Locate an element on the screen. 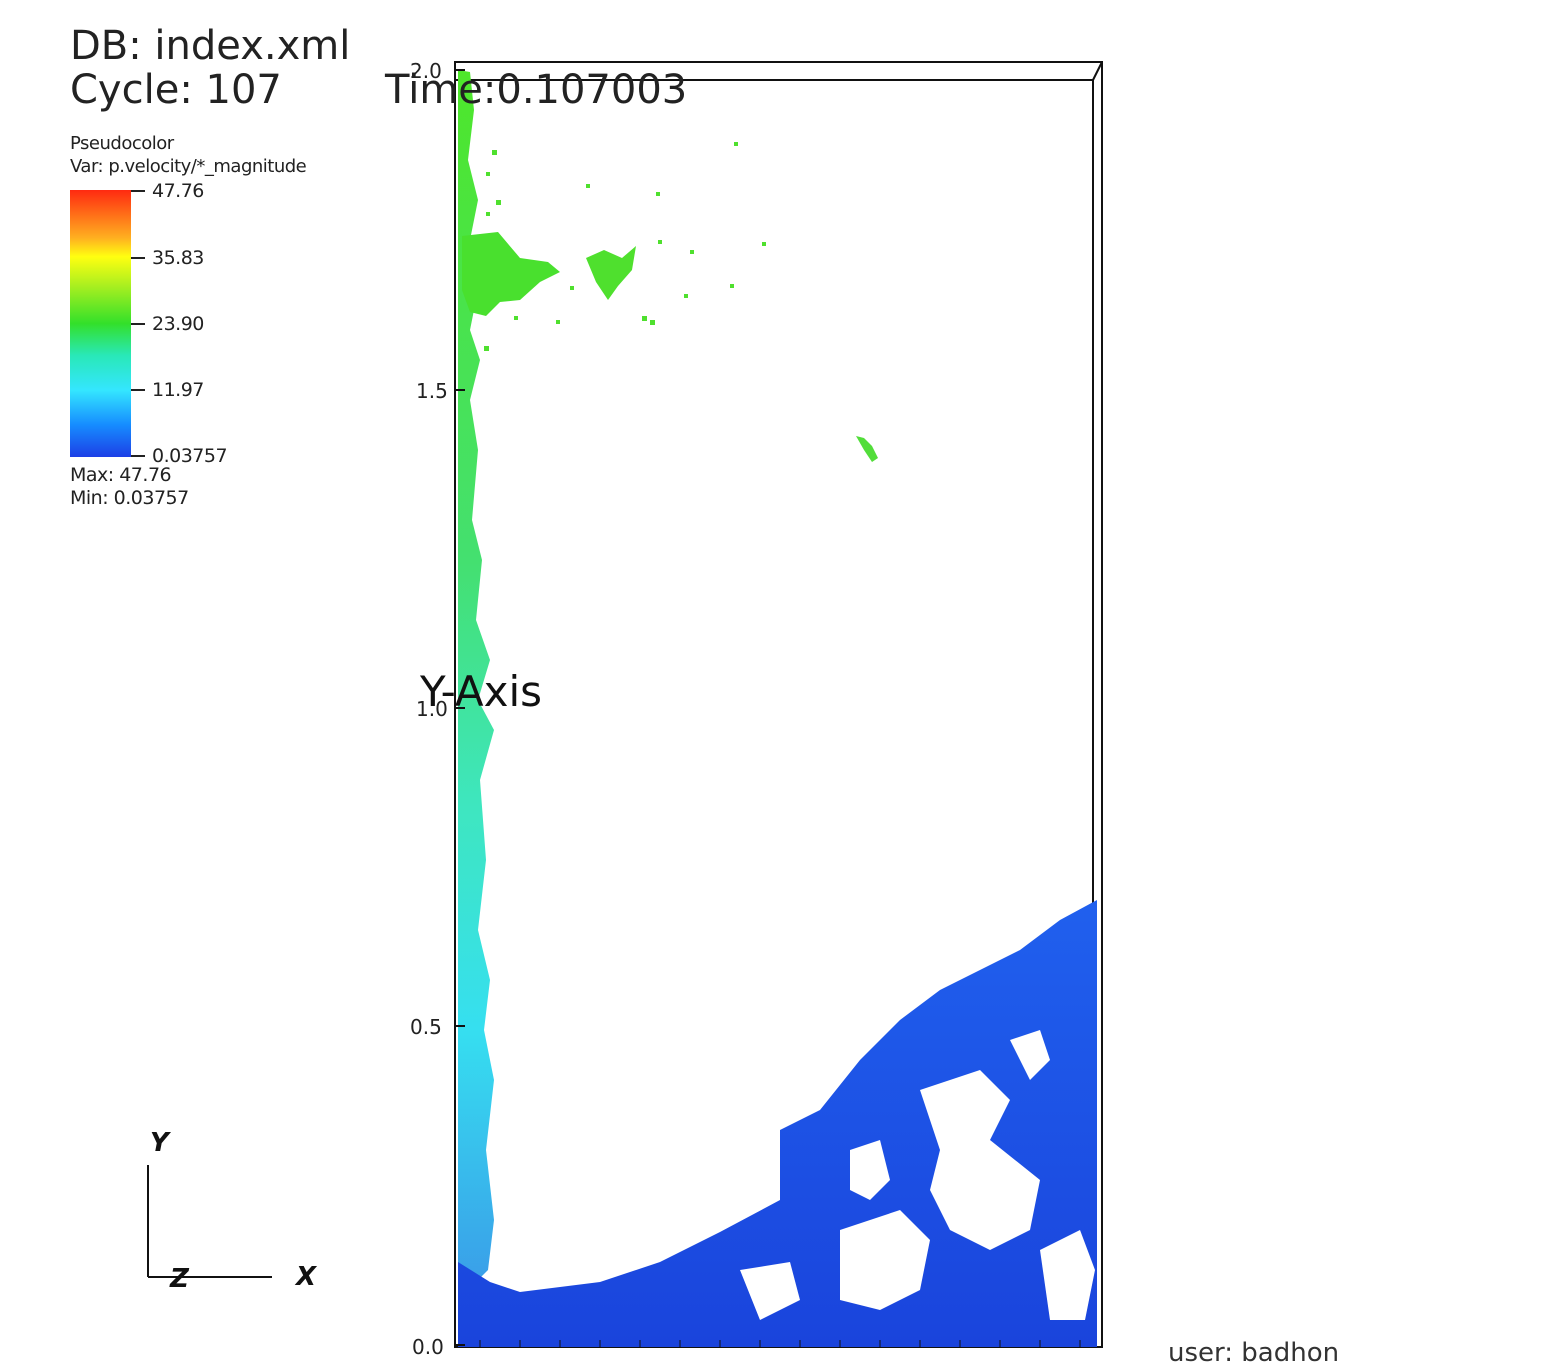  colorbar-tick-label: 0.03757 is located at coordinates (190, 456).